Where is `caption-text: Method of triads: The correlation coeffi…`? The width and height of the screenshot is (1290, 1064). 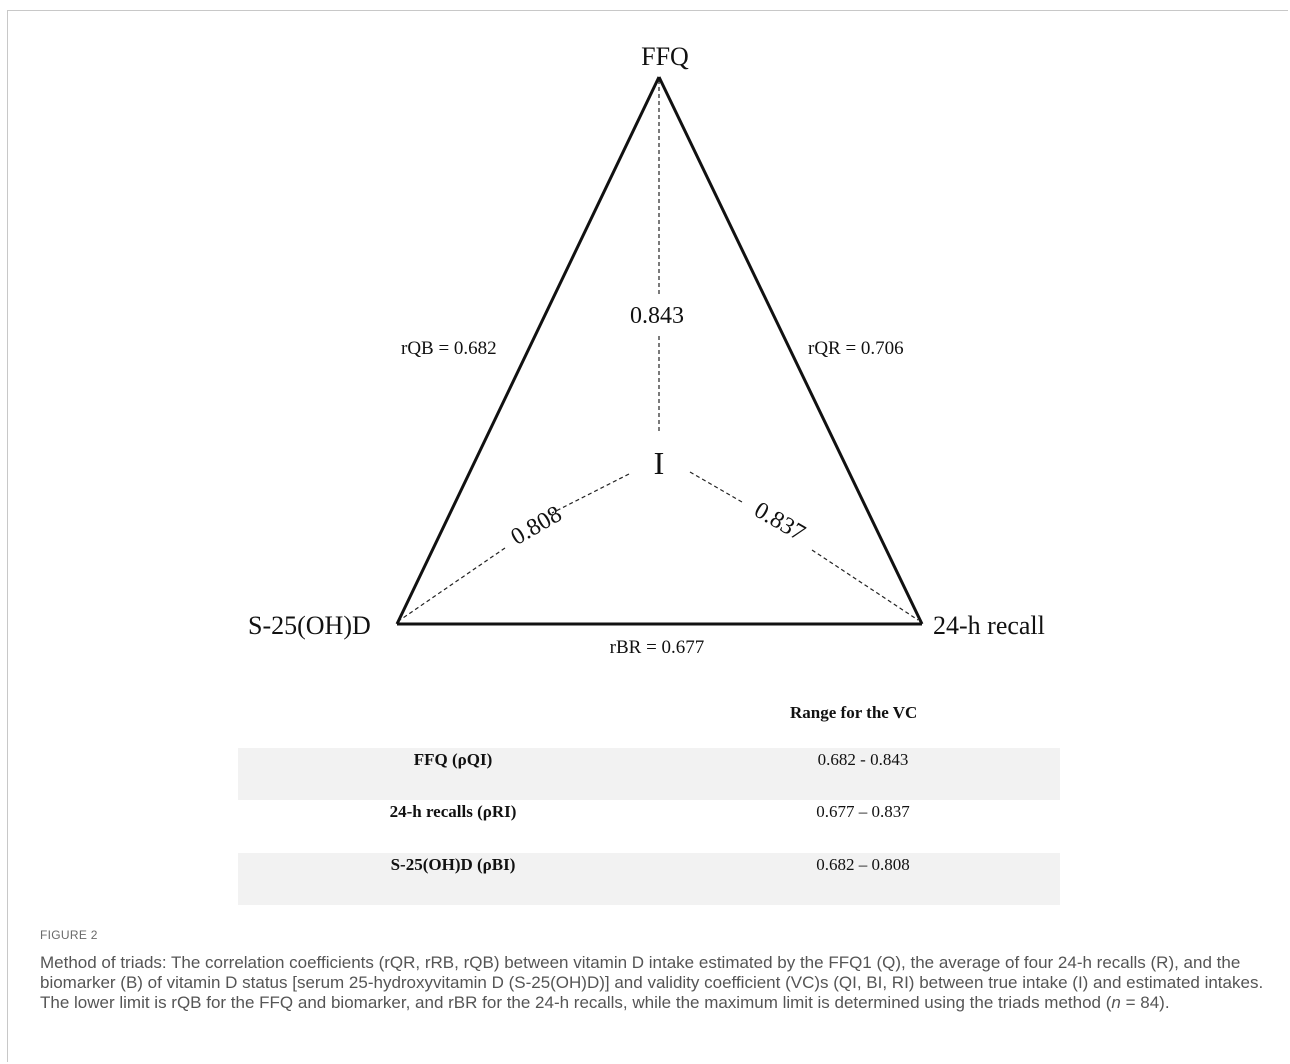
caption-text: Method of triads: The correlation coeffi… is located at coordinates (652, 982).